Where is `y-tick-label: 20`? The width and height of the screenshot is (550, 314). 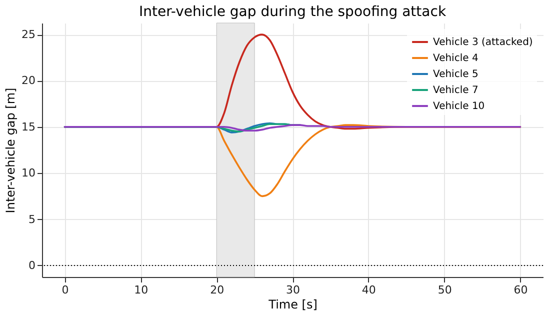
y-tick-label: 20 is located at coordinates (29, 81).